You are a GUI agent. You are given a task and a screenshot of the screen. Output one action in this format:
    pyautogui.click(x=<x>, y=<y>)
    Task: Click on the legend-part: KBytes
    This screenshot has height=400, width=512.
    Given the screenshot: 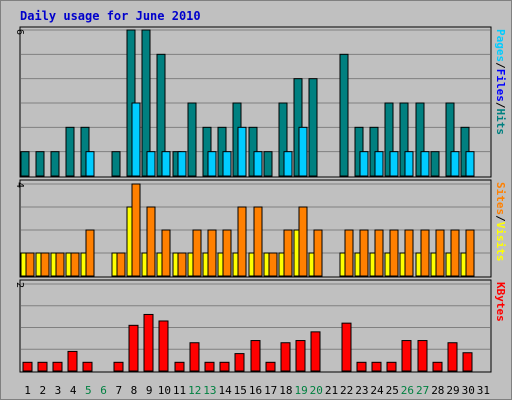 What is the action you would take?
    pyautogui.click(x=500, y=302)
    